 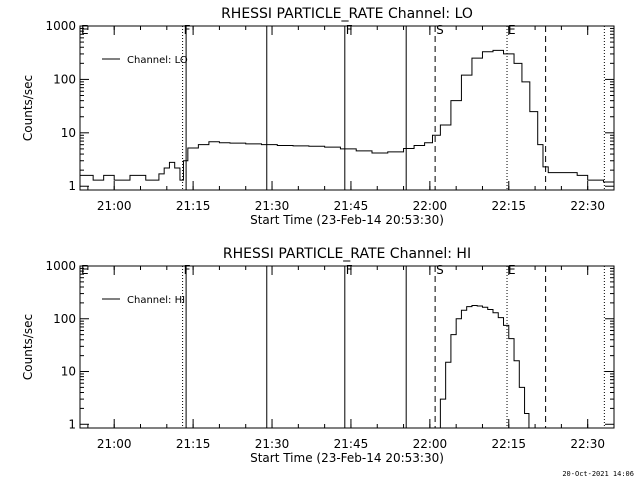 I want to click on legend-label: Channel: LO, so click(x=157, y=60).